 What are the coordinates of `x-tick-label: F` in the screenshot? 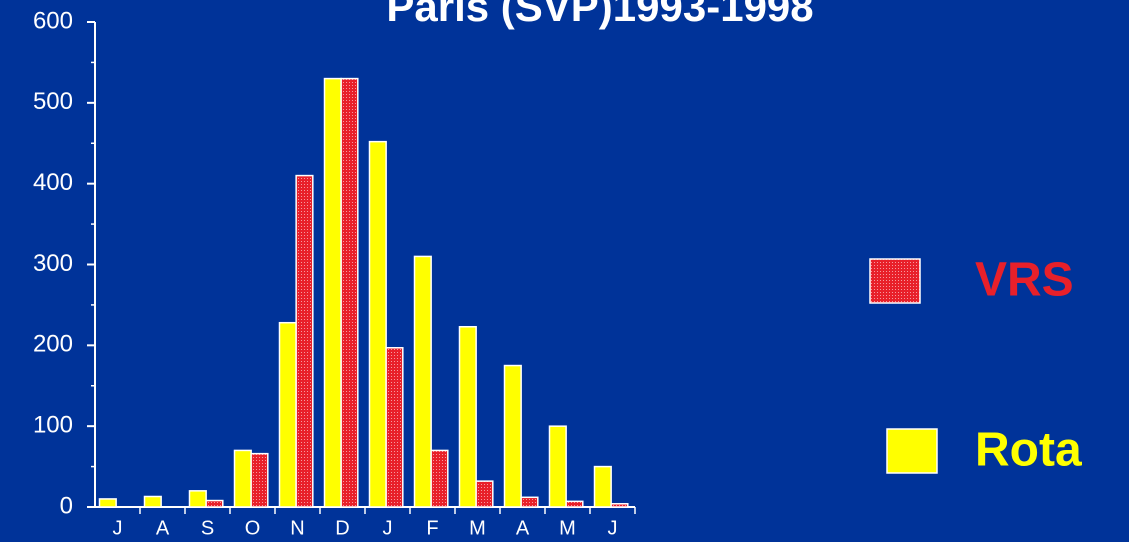 It's located at (432, 528).